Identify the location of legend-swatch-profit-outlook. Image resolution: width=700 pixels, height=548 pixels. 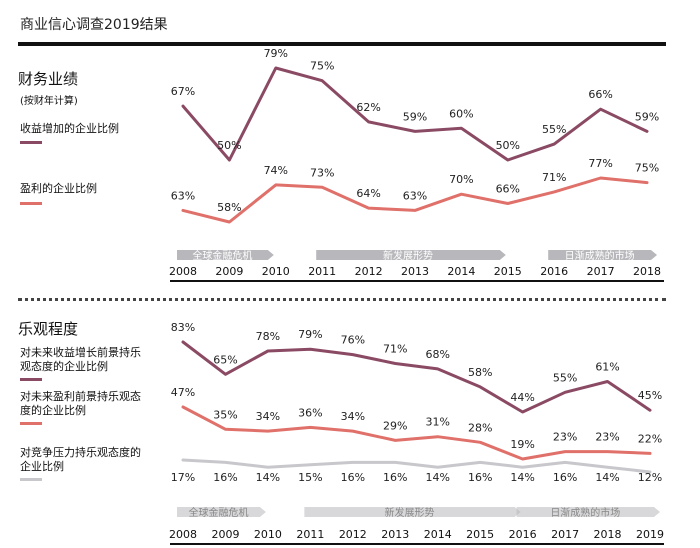
(31, 423).